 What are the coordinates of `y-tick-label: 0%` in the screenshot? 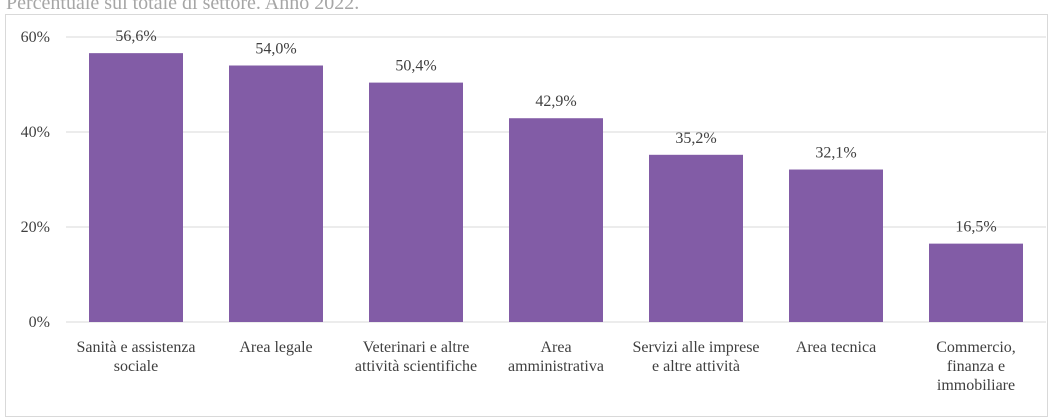 It's located at (39, 322).